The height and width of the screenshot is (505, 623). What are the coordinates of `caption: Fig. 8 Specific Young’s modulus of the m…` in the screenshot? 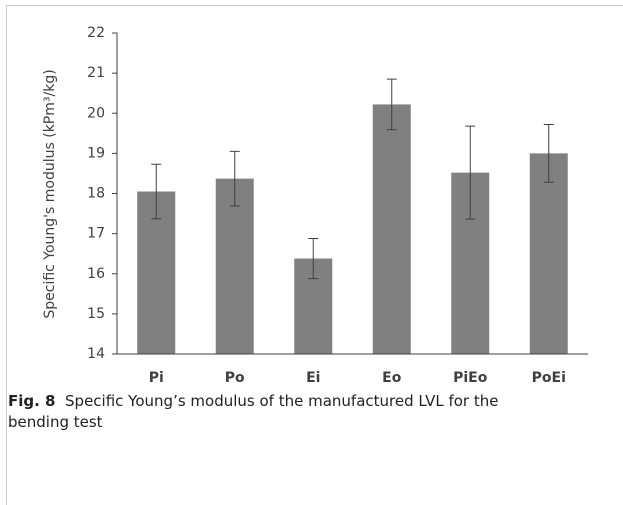 It's located at (278, 412).